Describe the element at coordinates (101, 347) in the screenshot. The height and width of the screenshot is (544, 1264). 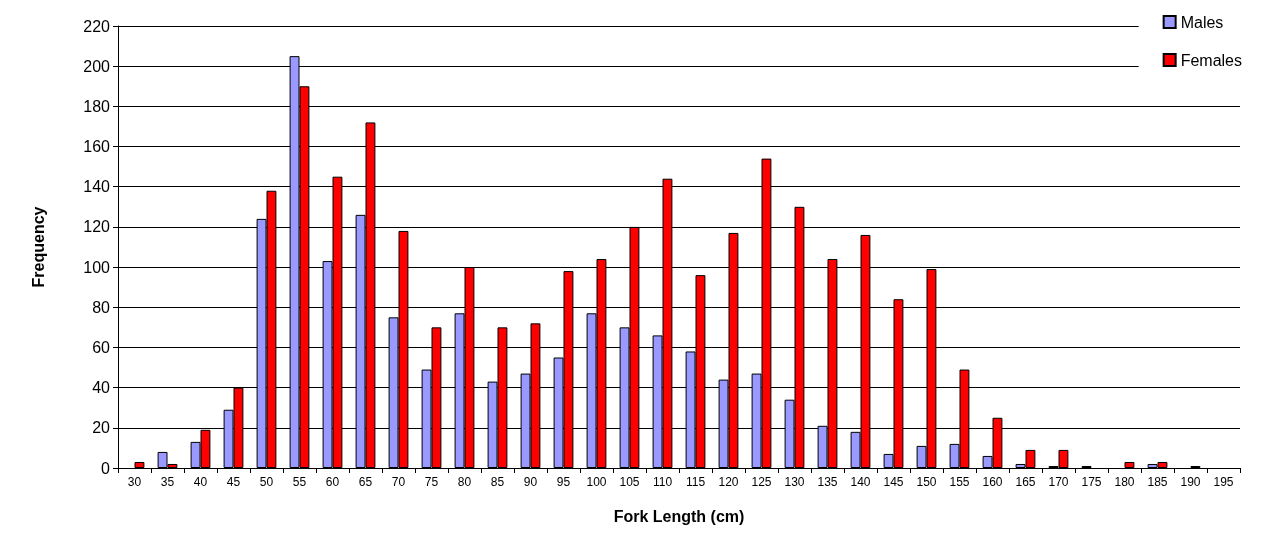
I see `y-tick-label: 60` at that location.